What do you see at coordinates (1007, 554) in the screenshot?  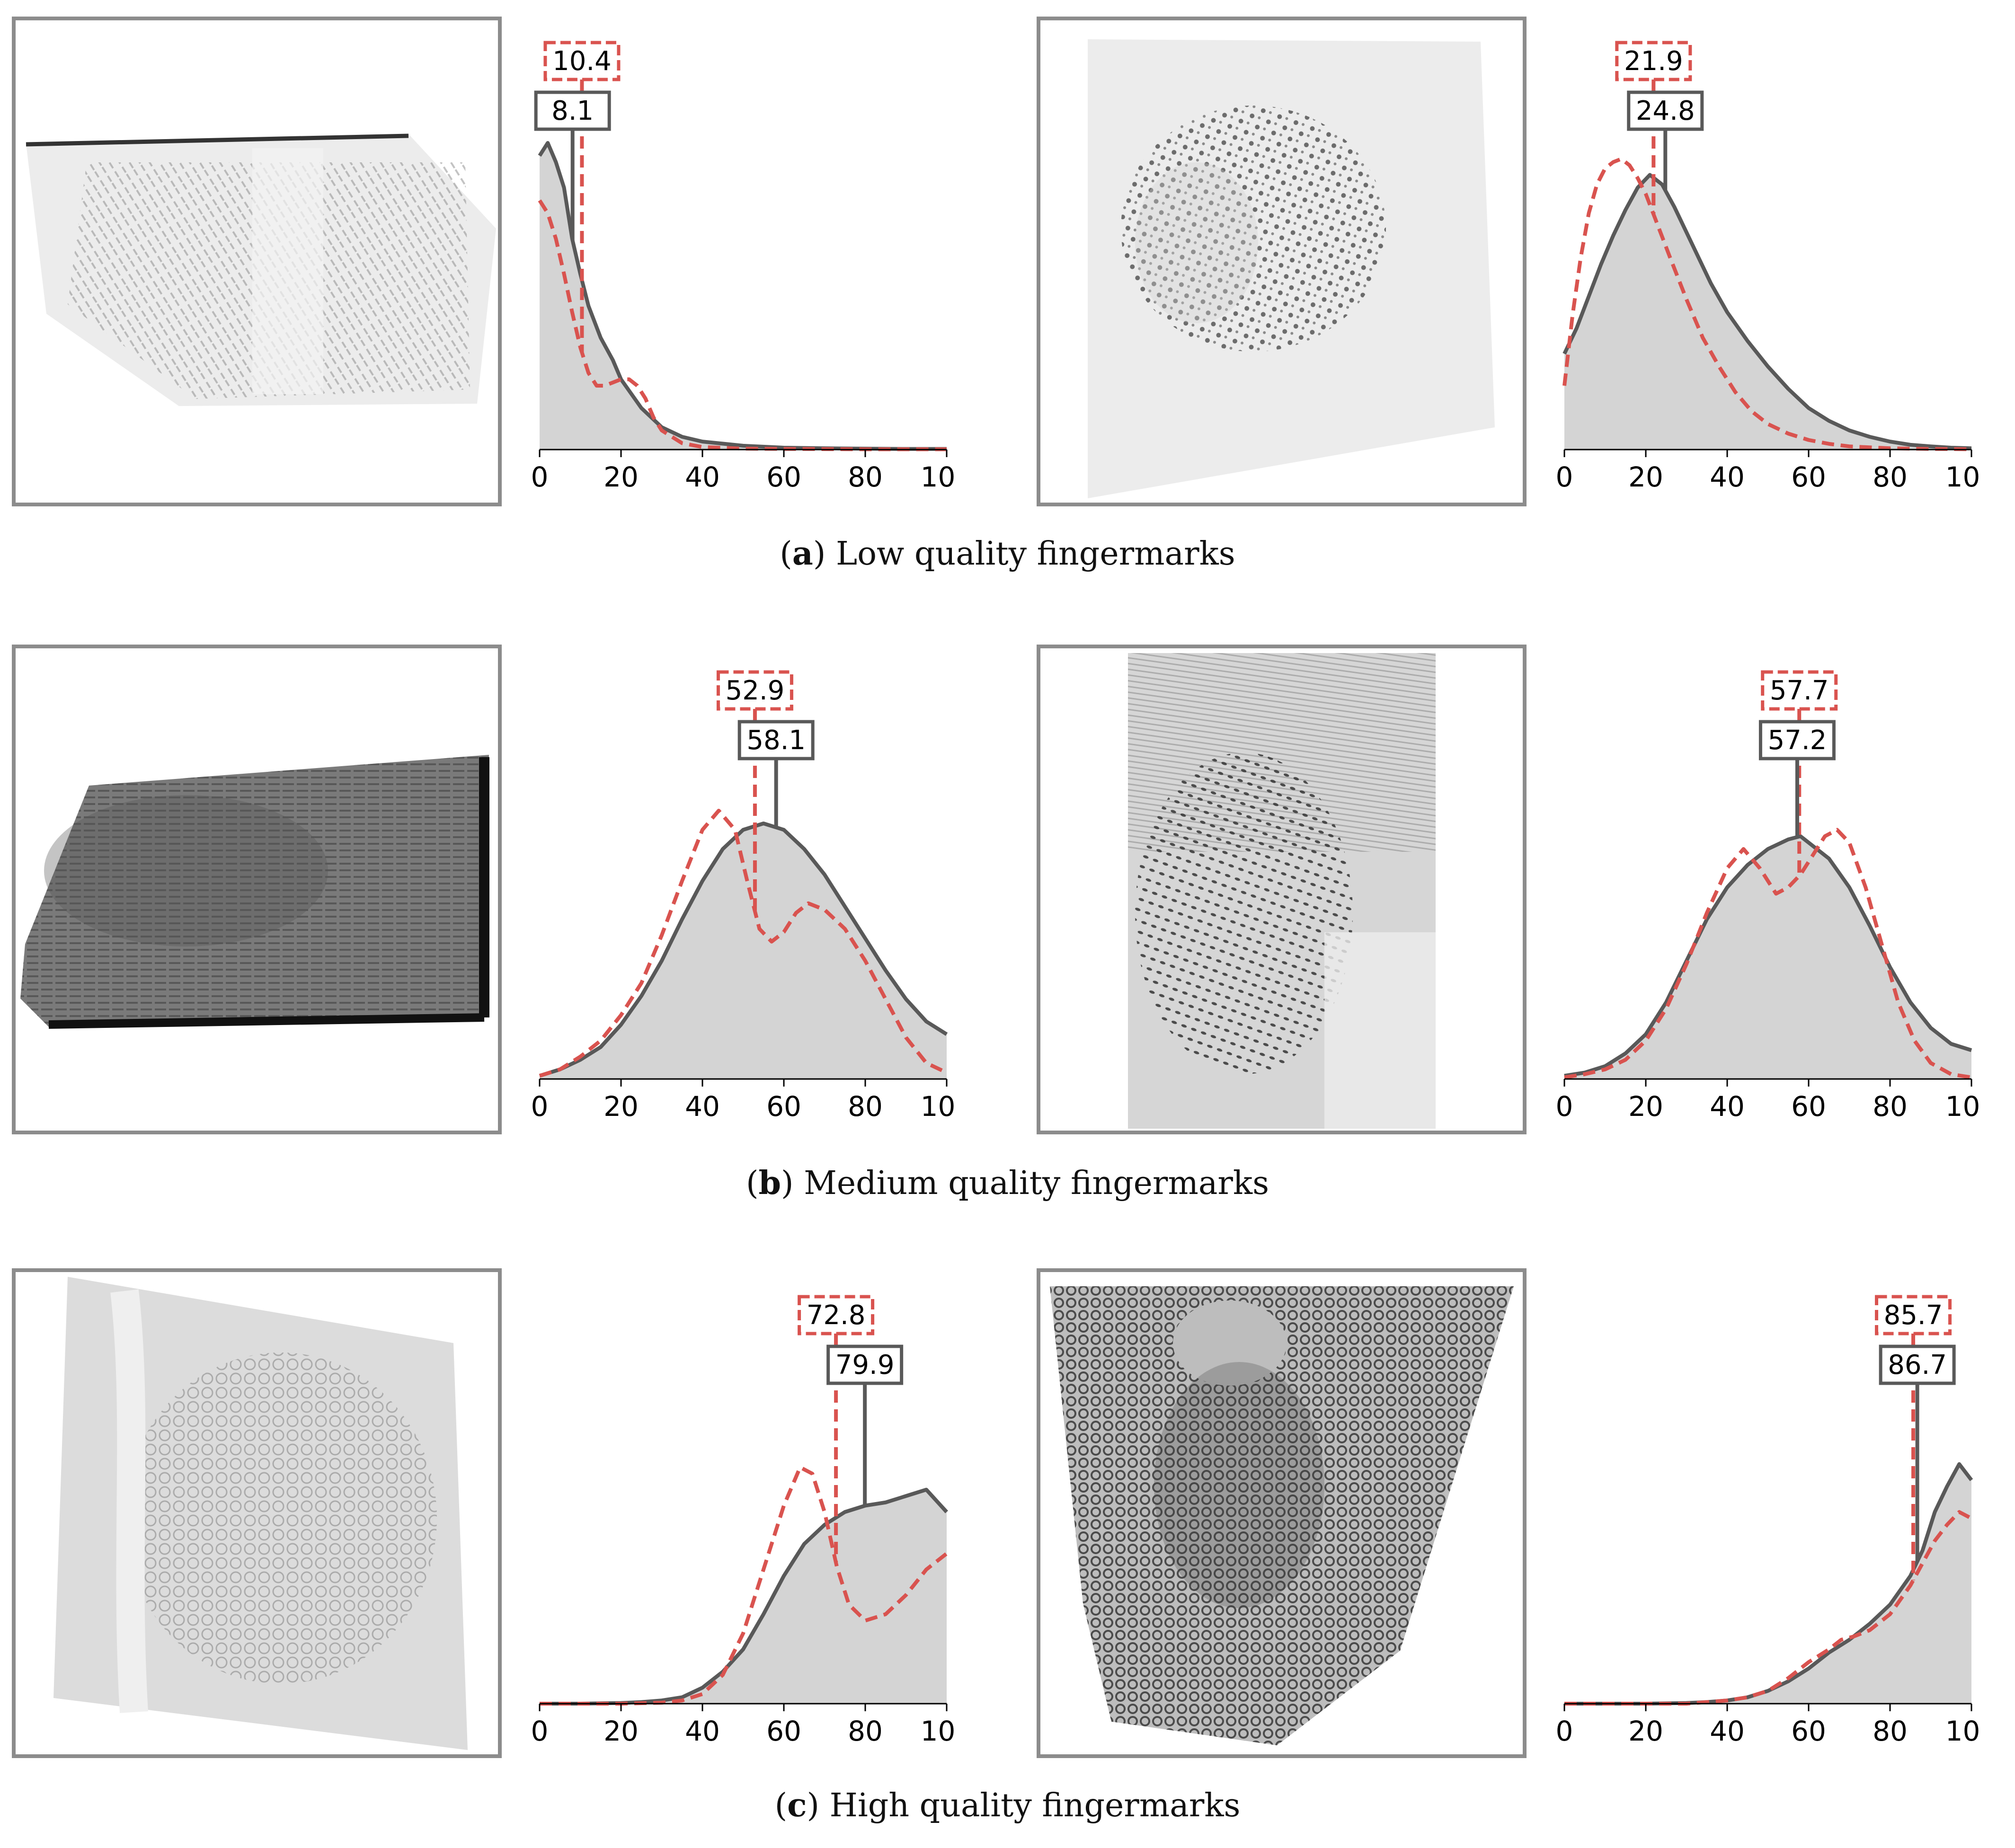 I see `caption-a: (a) Low quality fingermarks` at bounding box center [1007, 554].